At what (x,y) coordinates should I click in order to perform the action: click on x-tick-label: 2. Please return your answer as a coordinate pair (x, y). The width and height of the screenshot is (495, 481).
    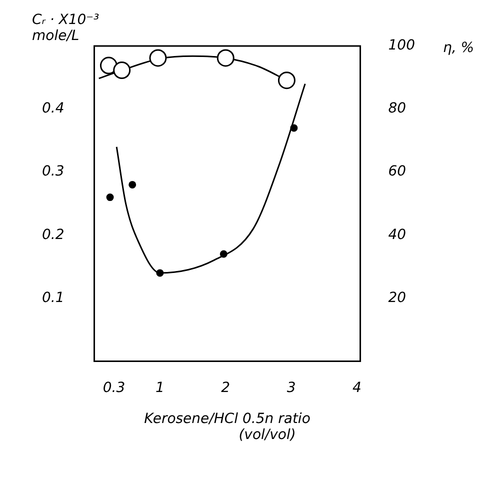
    Looking at the image, I should click on (225, 388).